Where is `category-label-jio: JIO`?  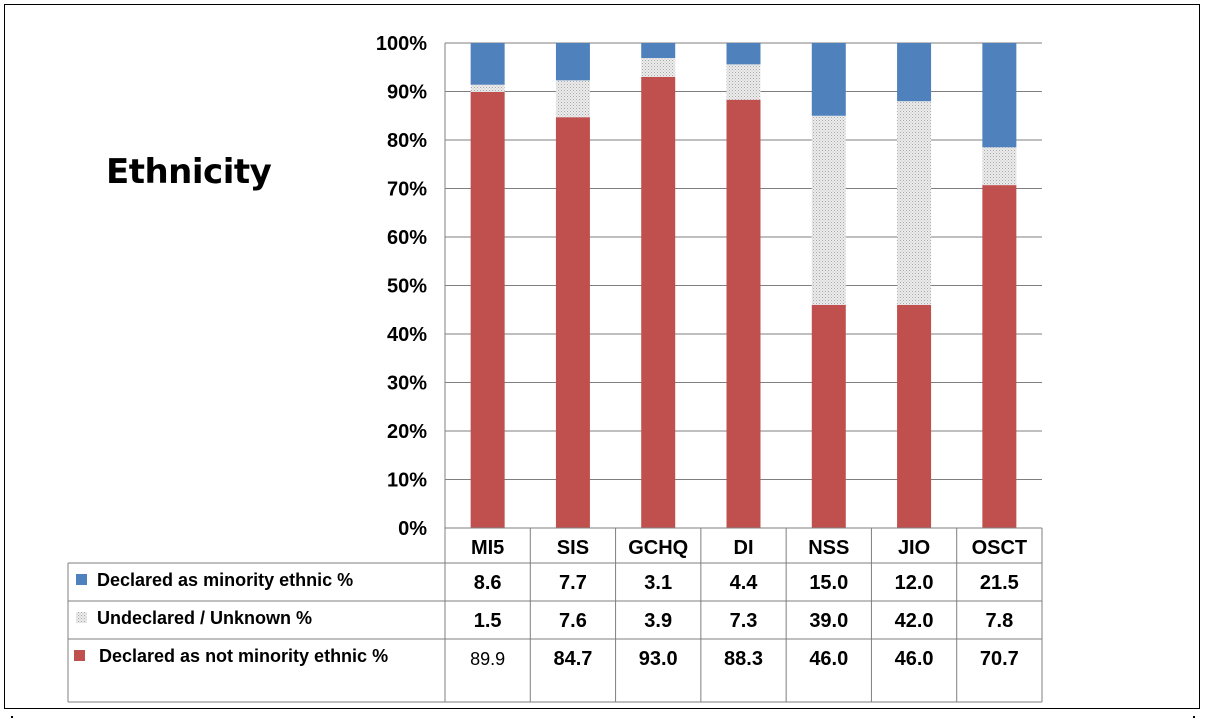
category-label-jio: JIO is located at coordinates (914, 548).